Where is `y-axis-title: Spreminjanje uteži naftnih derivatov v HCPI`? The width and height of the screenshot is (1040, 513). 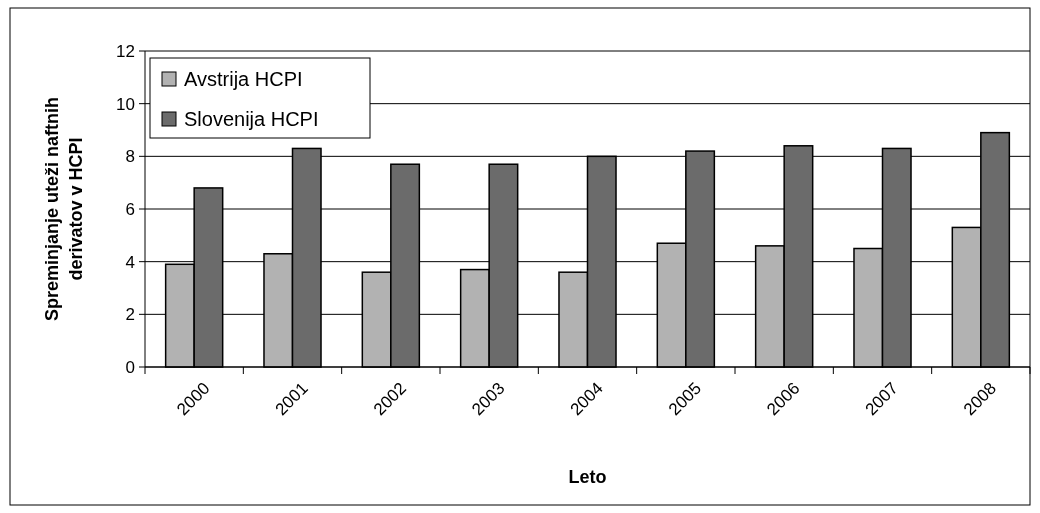
y-axis-title: Spreminjanje uteži naftnih derivatov v HCPI is located at coordinates (64, 209).